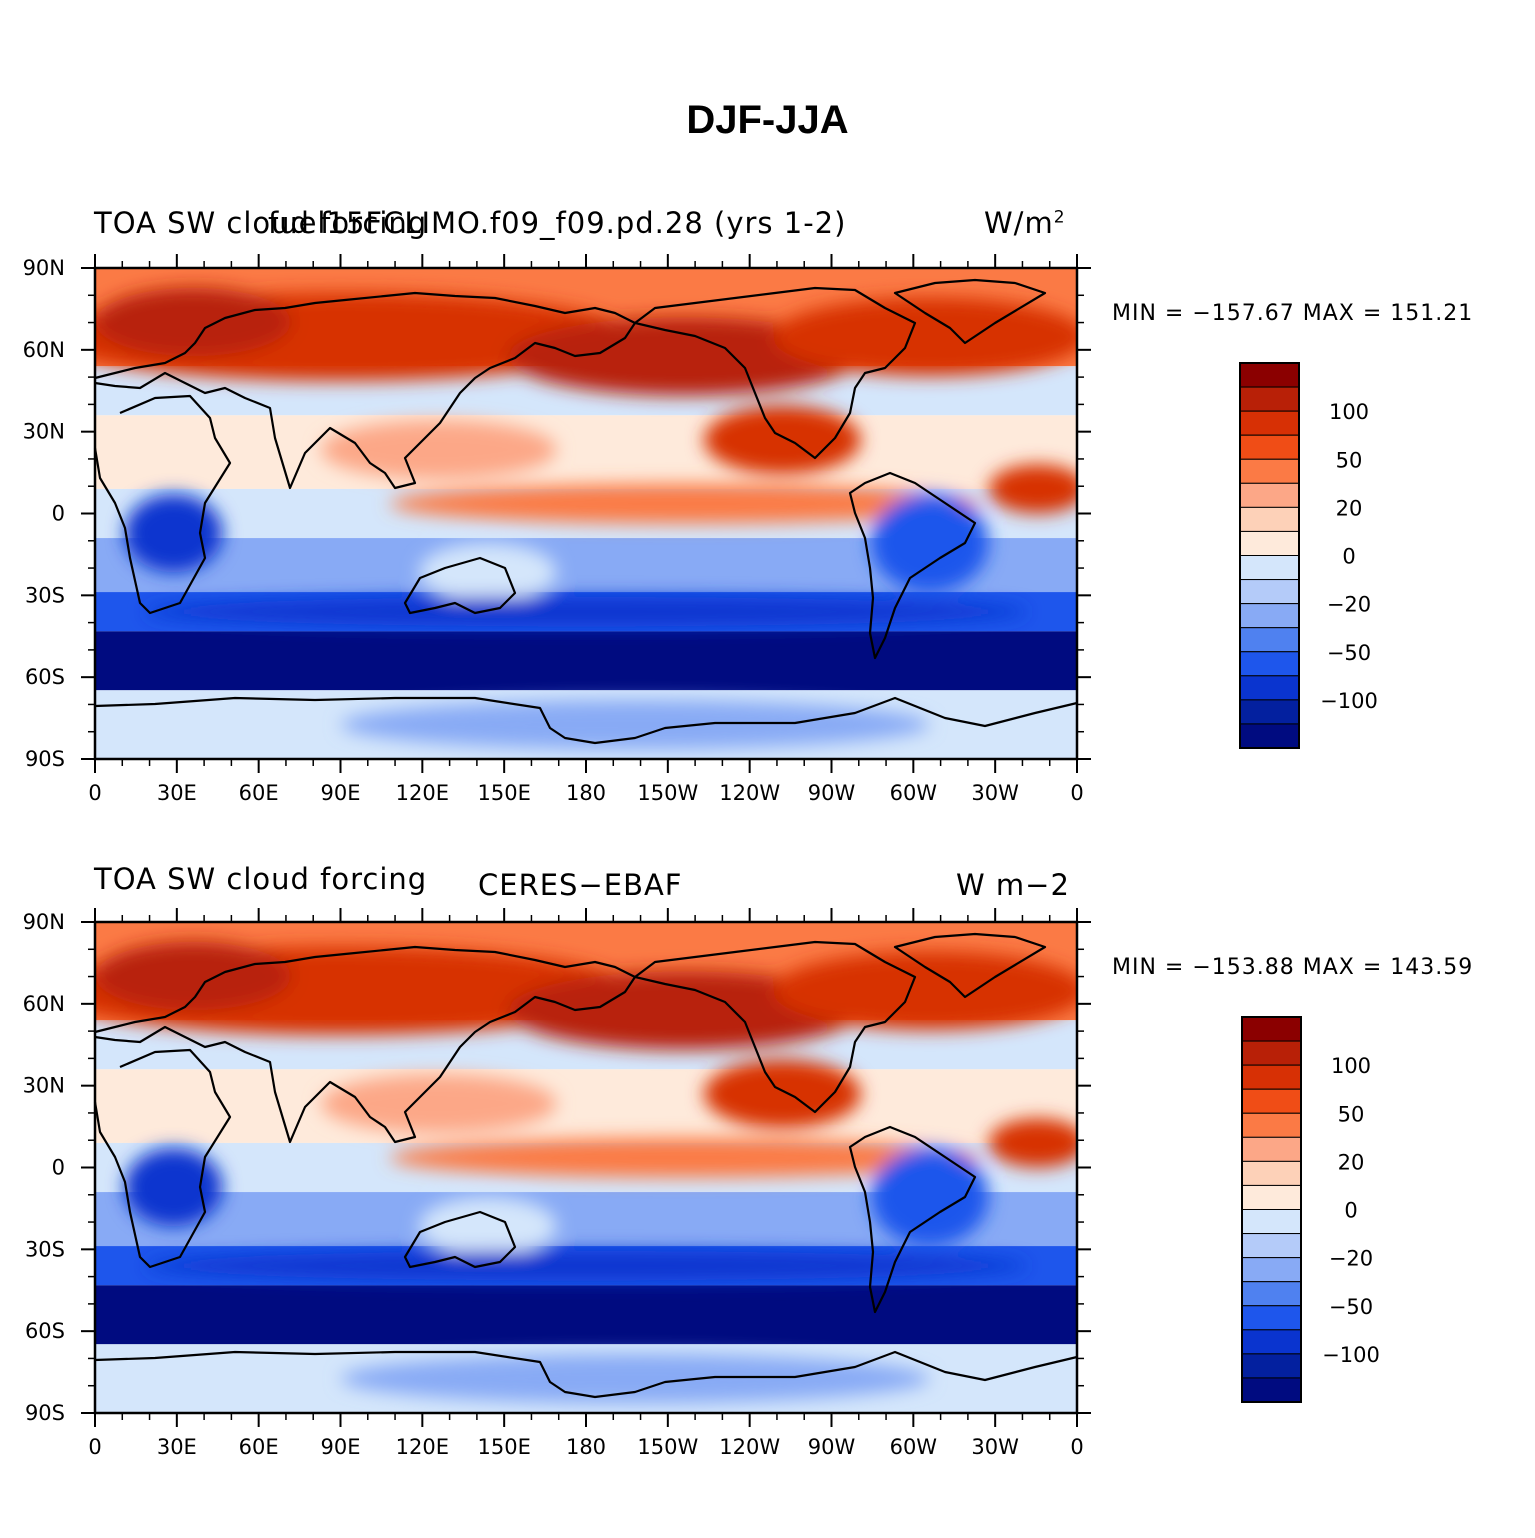 Image resolution: width=1535 pixels, height=1538 pixels. Describe the element at coordinates (1351, 1114) in the screenshot. I see `colorbar-label: 50` at that location.